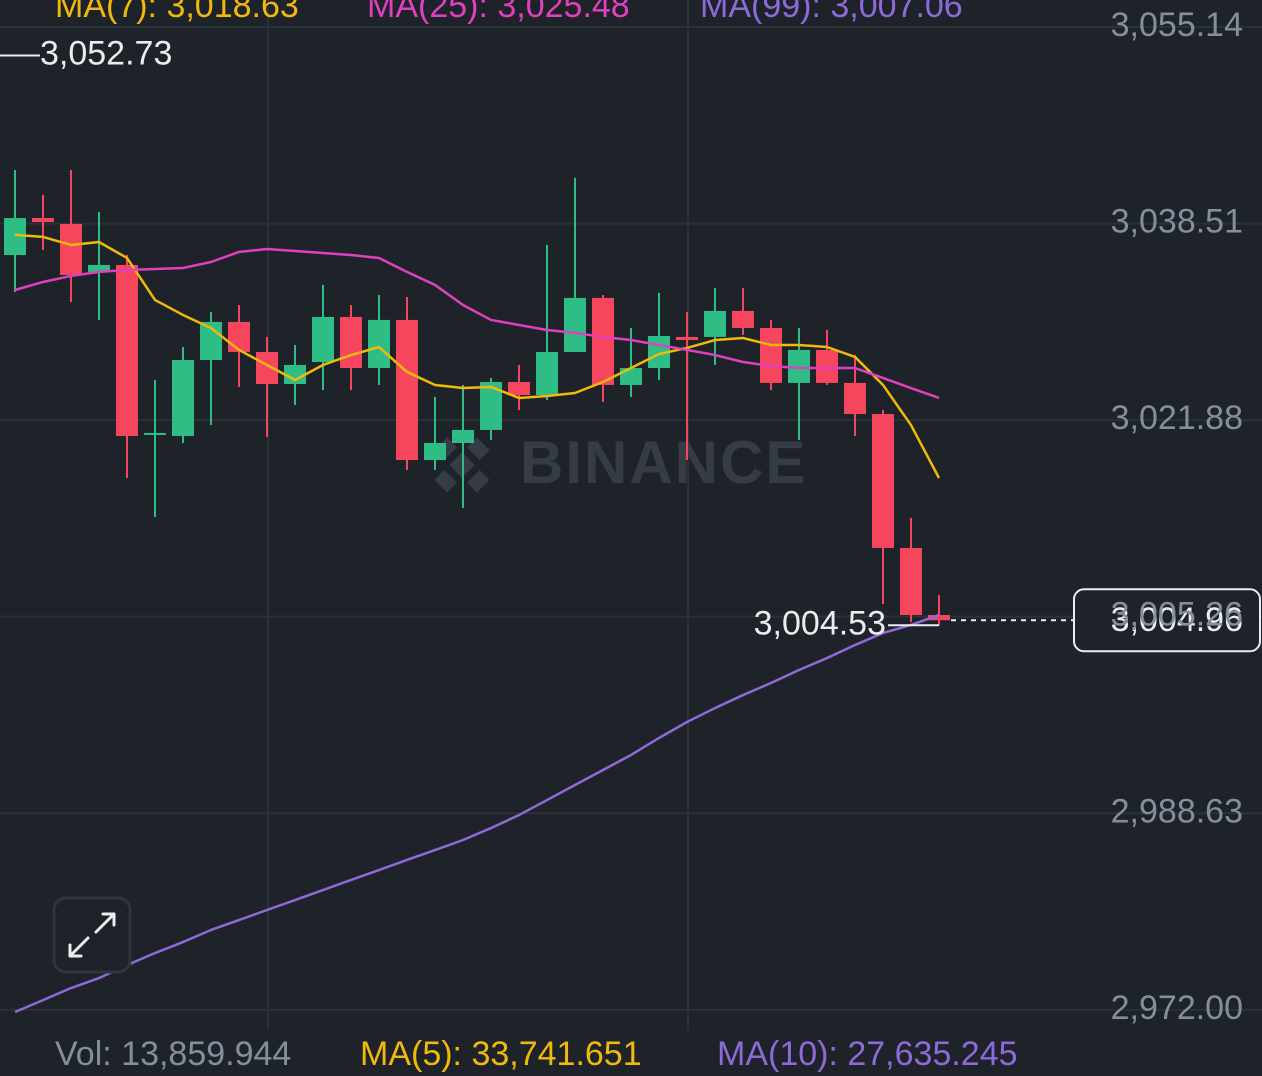  I want to click on last-price-box, so click(1167, 620).